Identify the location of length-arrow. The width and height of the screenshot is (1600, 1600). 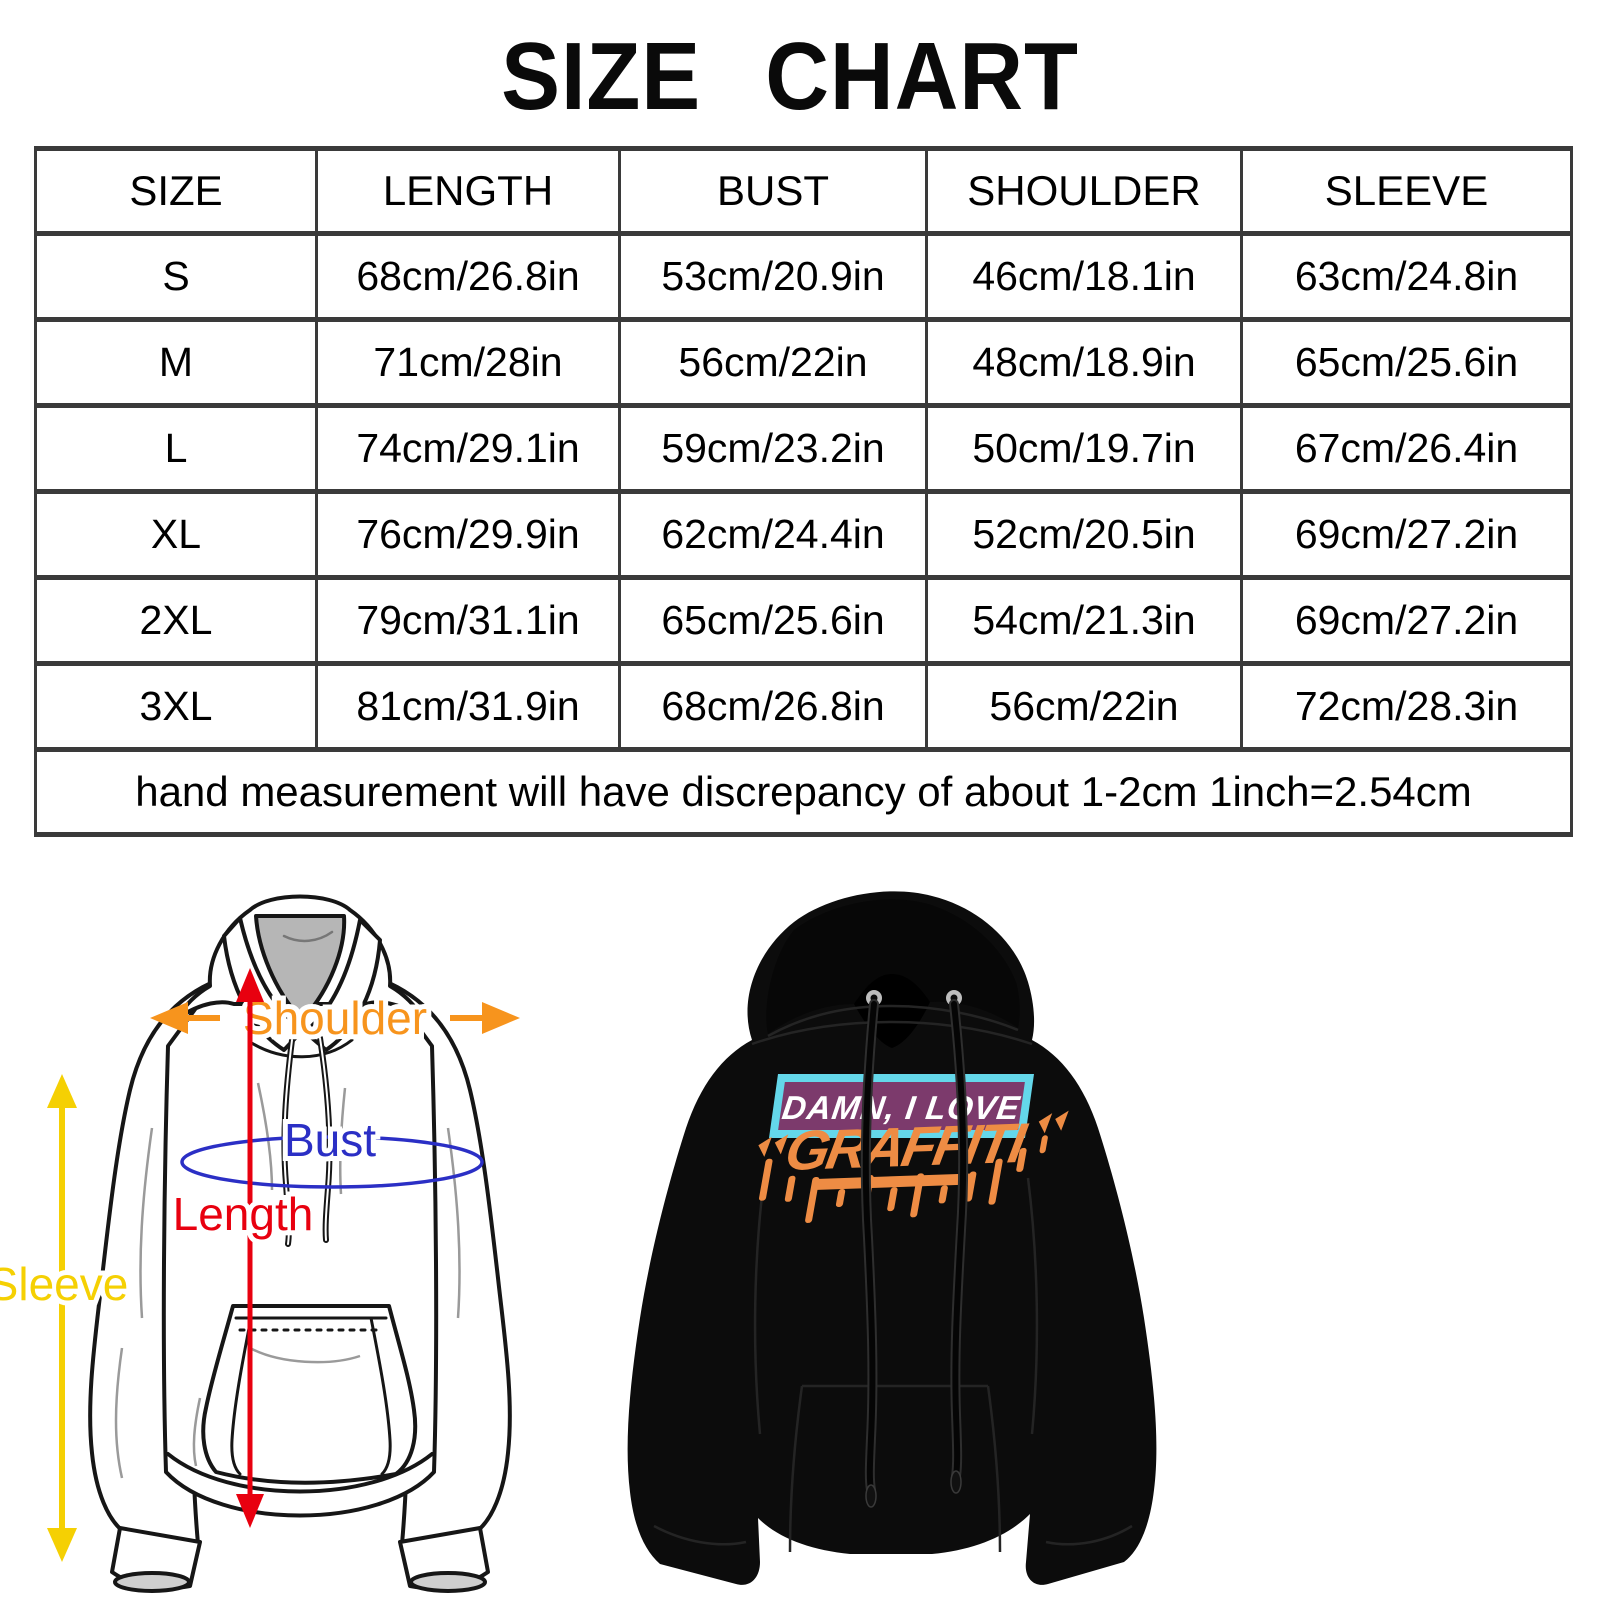
(250, 1248).